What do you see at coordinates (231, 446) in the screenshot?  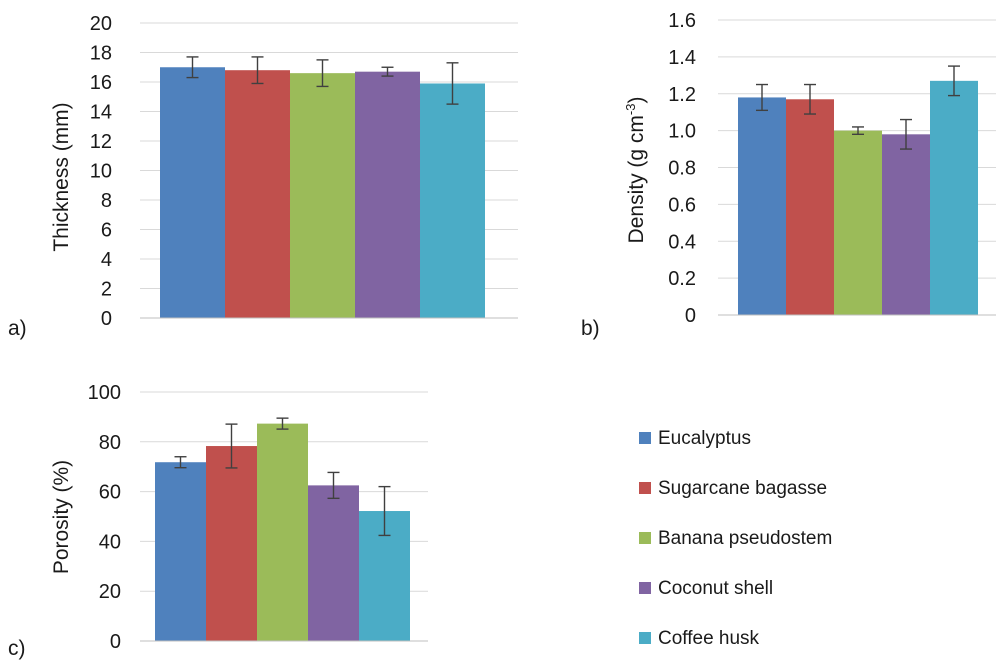 I see `panel-c-error-bar-sugarcane-bagasse` at bounding box center [231, 446].